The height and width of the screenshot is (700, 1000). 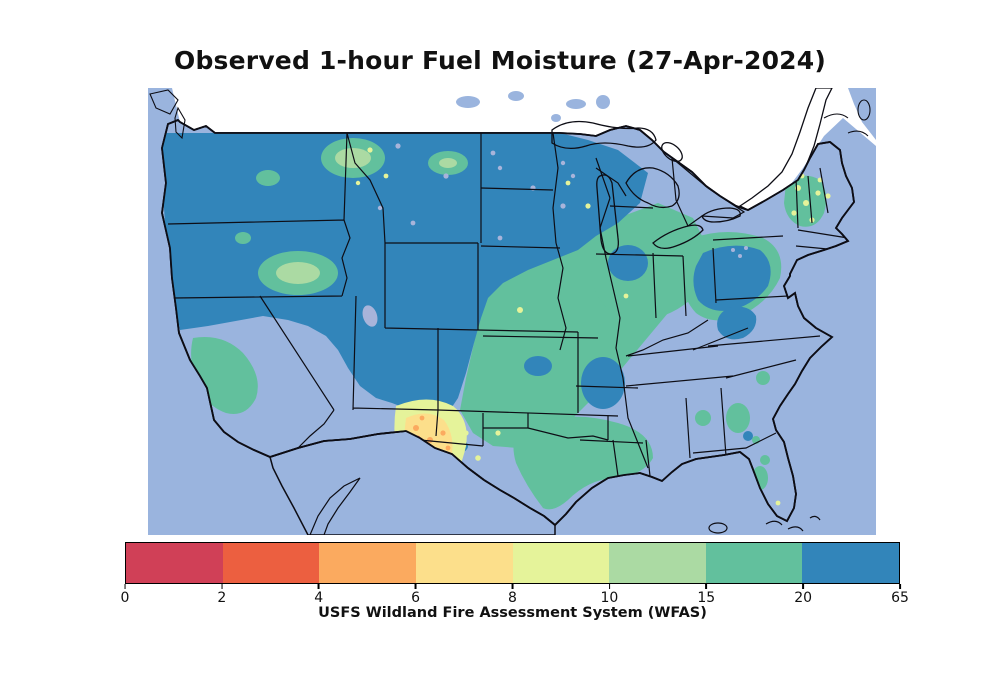 What do you see at coordinates (864, 110) in the screenshot?
I see `maritime-island` at bounding box center [864, 110].